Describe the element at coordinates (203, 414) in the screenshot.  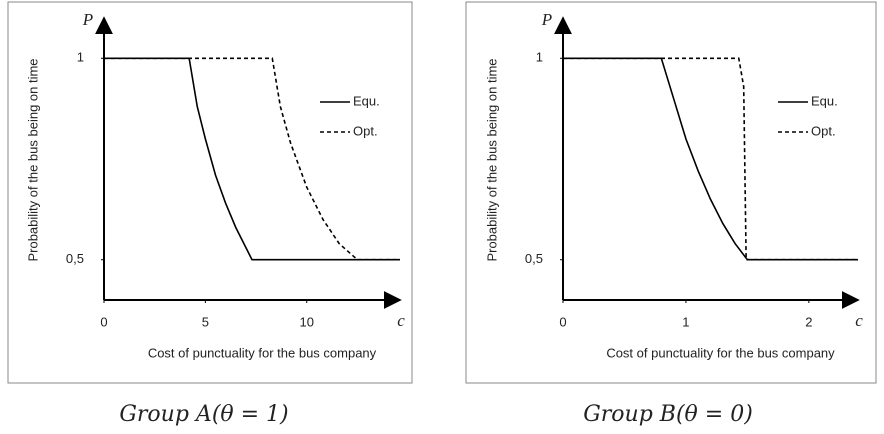
I see `caption: Group A(θ = 1)` at that location.